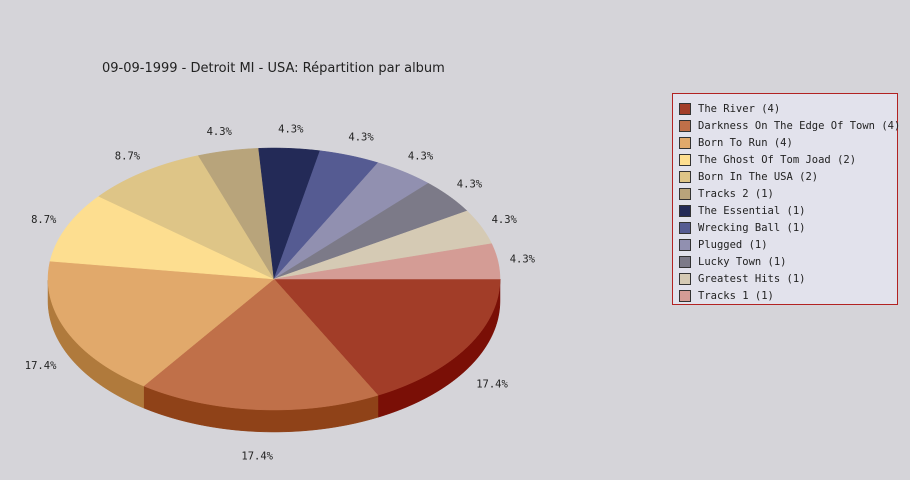 The image size is (910, 480). I want to click on legend-item: The River (4), so click(788, 108).